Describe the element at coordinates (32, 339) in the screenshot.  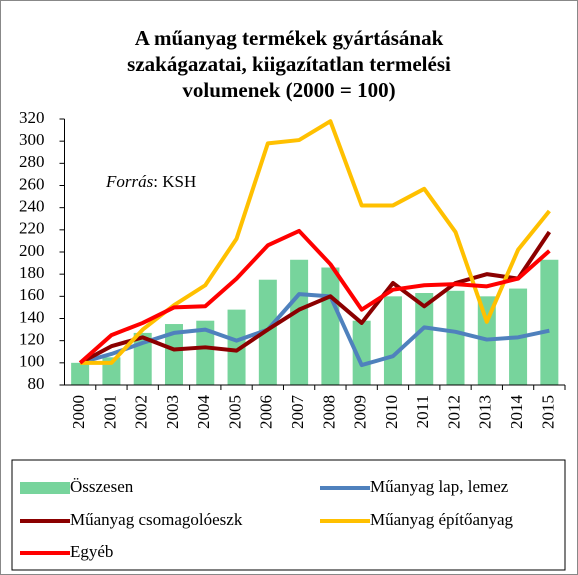
I see `y-tick-label: 120` at that location.